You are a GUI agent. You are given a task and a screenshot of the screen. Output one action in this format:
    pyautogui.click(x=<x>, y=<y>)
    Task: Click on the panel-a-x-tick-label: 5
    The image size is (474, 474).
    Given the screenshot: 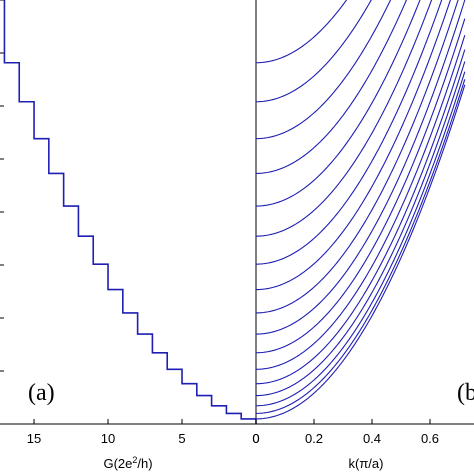 What is the action you would take?
    pyautogui.click(x=181, y=438)
    